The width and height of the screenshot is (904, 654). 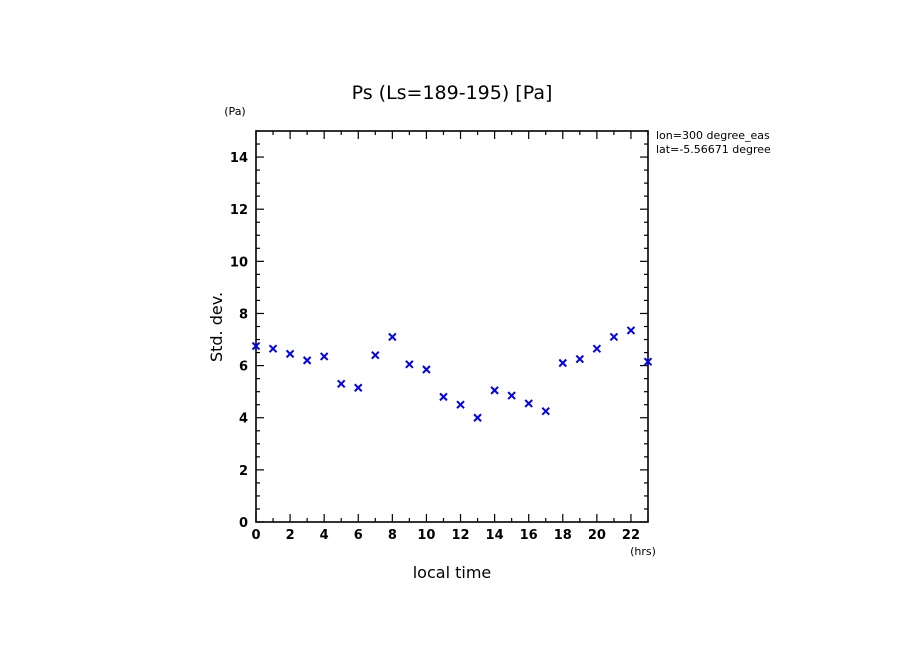 What do you see at coordinates (452, 93) in the screenshot?
I see `chart-title: Ps (Ls=189-195) [Pa]` at bounding box center [452, 93].